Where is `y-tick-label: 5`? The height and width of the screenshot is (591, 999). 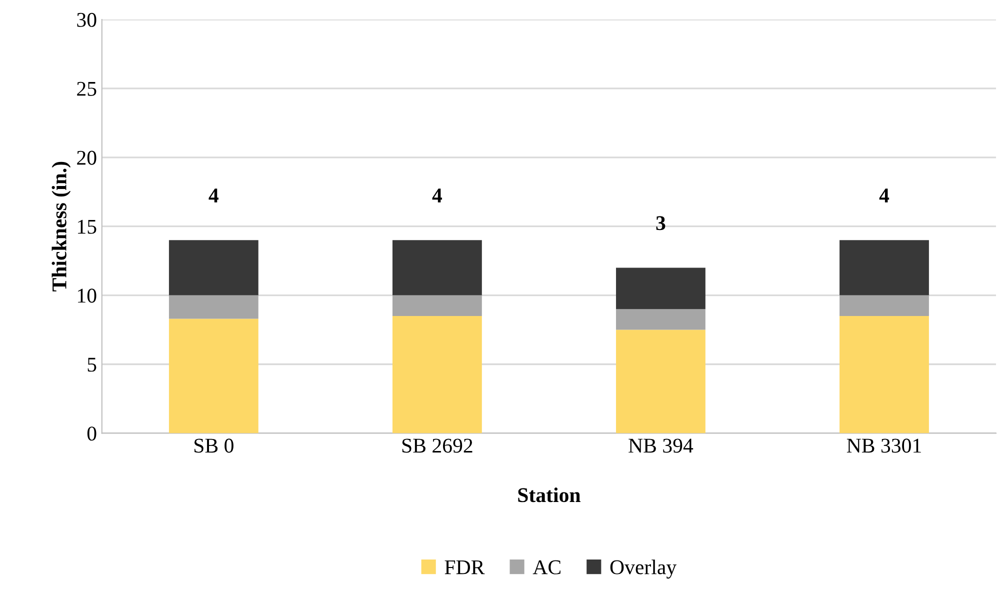
y-tick-label: 5 is located at coordinates (92, 365).